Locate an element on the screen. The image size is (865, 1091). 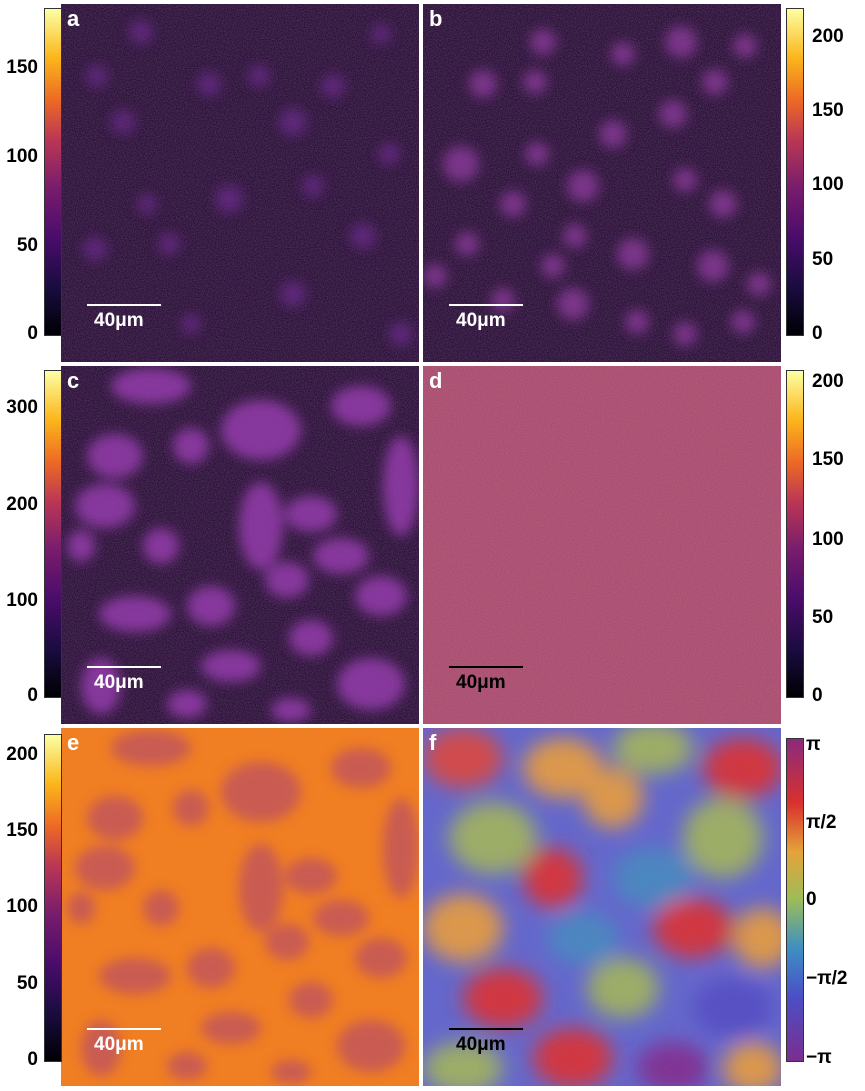
colorbar-b-tick: 100 is located at coordinates (828, 184).